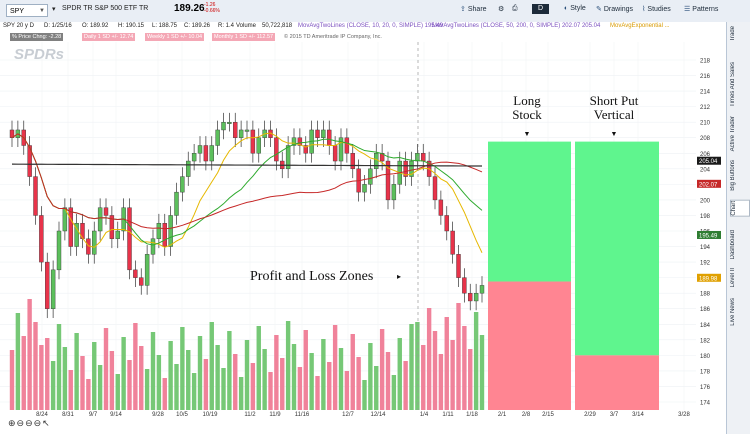 This screenshot has height=434, width=750. What do you see at coordinates (529, 345) in the screenshot?
I see `loss-zone` at bounding box center [529, 345].